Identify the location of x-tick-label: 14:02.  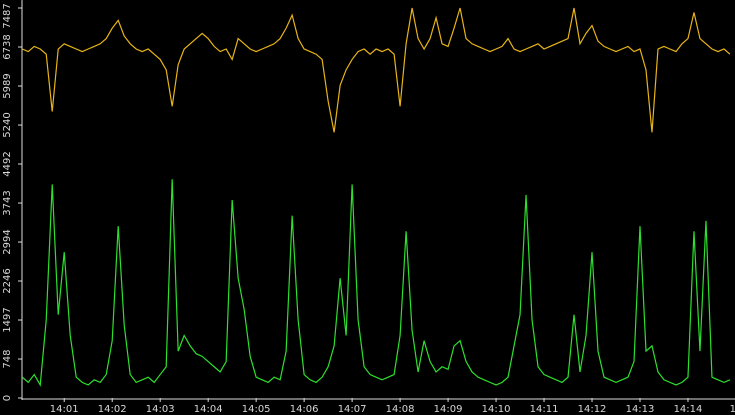
(112, 409).